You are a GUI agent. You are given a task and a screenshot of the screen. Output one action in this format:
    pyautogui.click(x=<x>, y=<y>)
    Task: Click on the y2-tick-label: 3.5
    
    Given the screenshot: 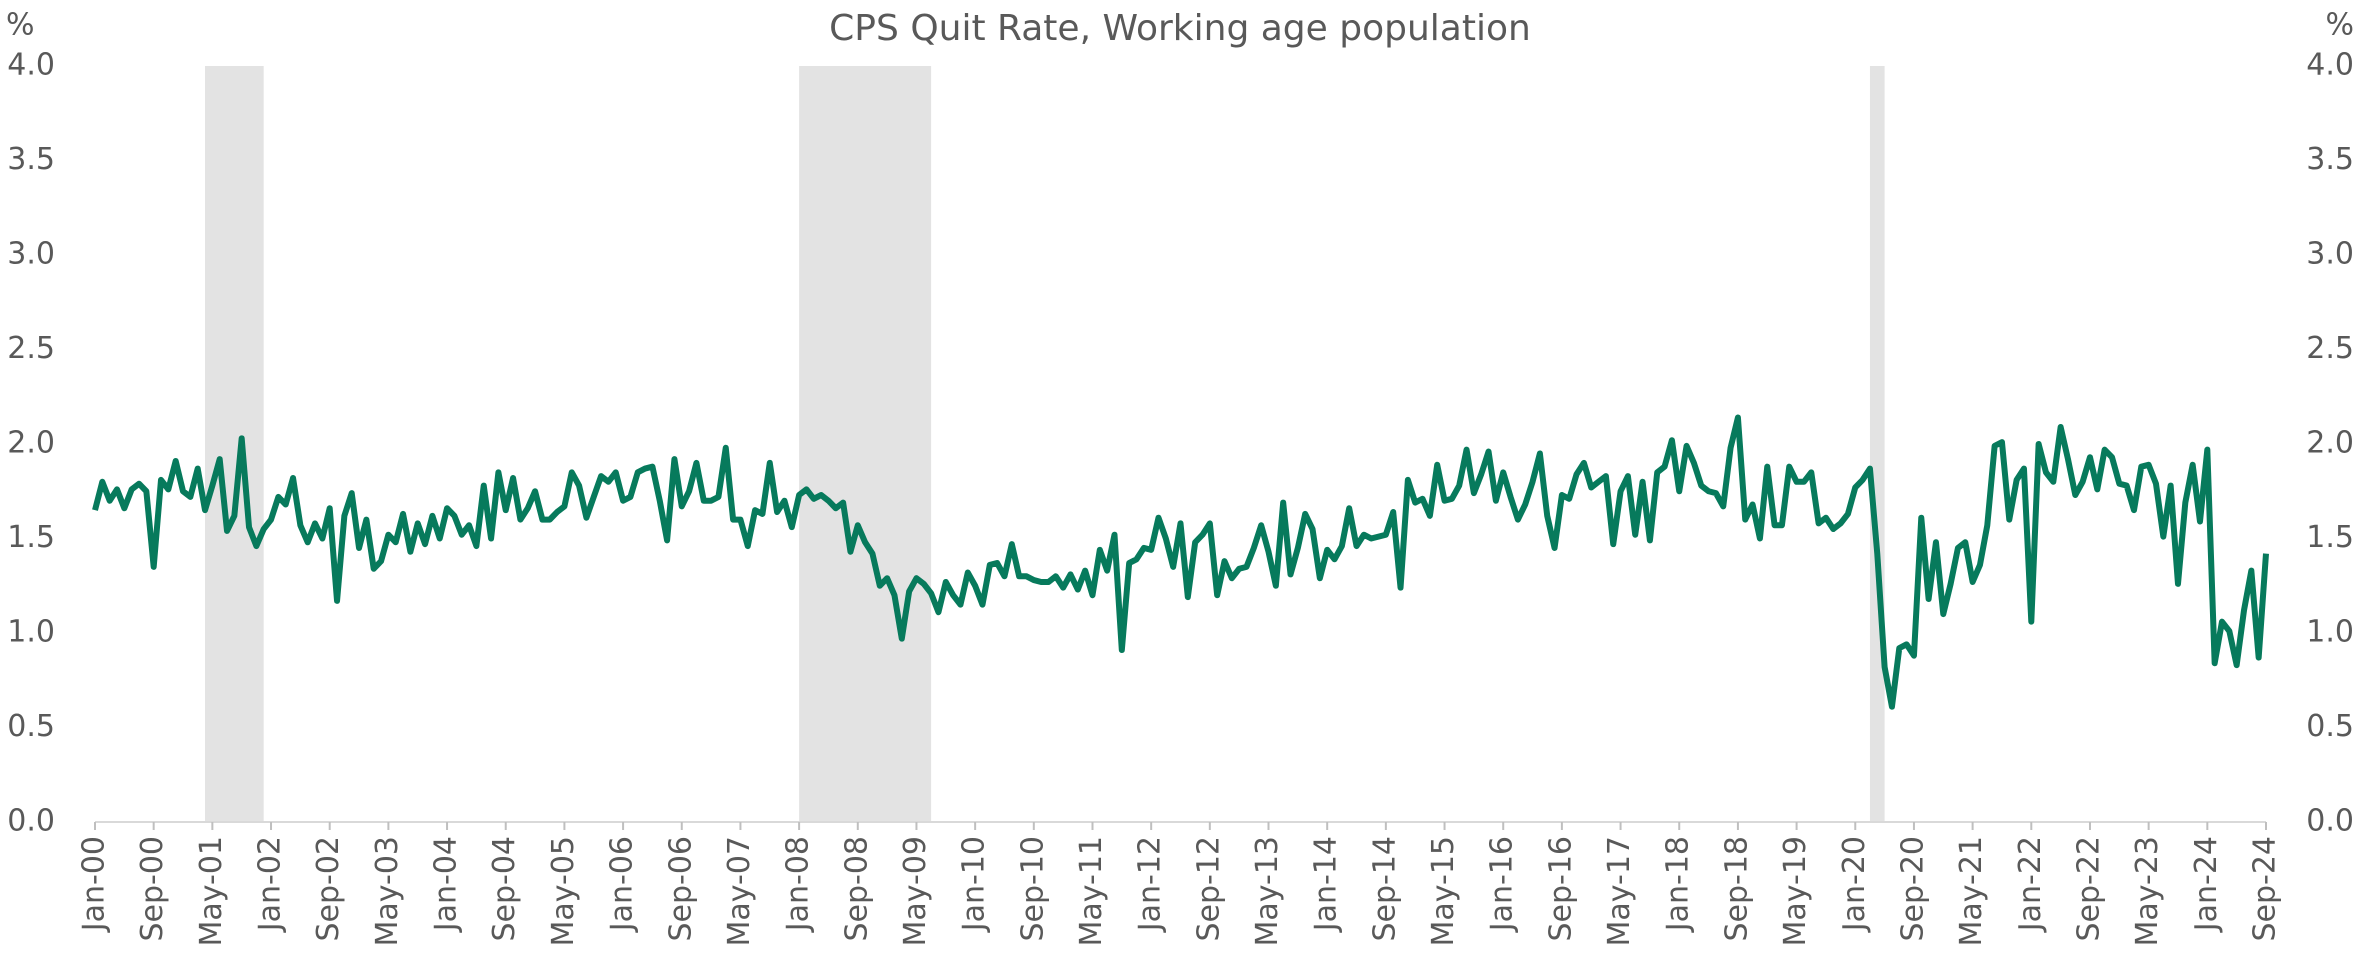 What is the action you would take?
    pyautogui.click(x=2330, y=159)
    